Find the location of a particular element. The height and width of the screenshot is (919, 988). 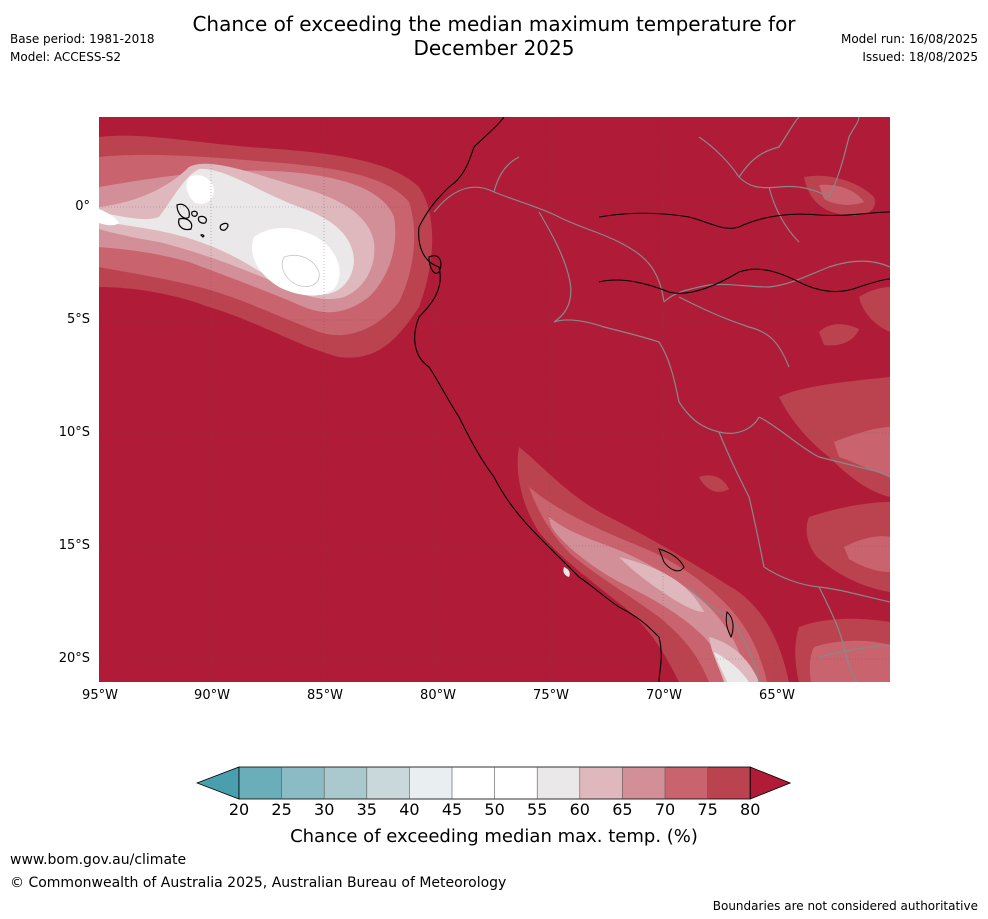

colorbar-tick-label: 55 is located at coordinates (537, 809).